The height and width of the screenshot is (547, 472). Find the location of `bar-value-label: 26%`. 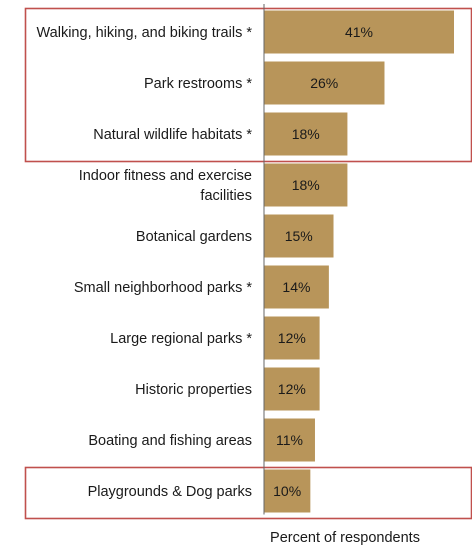

bar-value-label: 26% is located at coordinates (324, 83).